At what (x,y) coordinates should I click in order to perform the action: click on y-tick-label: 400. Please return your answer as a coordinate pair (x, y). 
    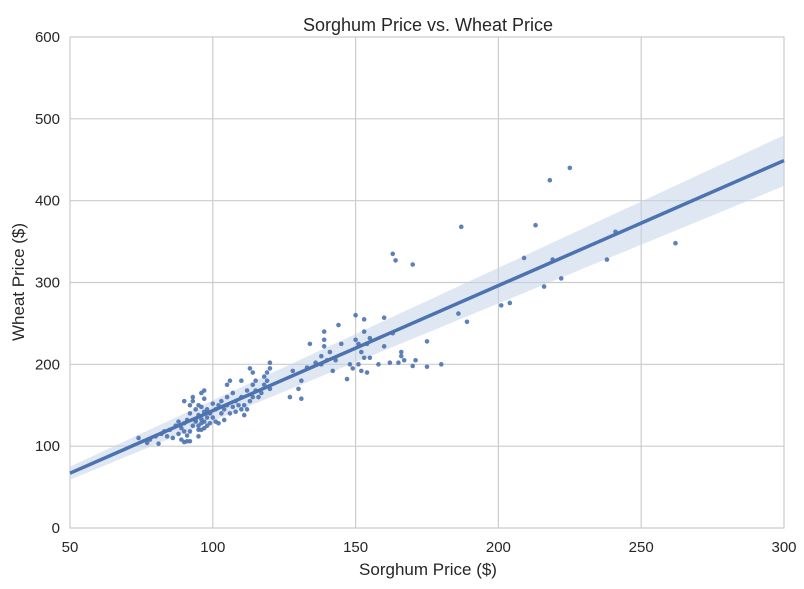
    Looking at the image, I should click on (47, 201).